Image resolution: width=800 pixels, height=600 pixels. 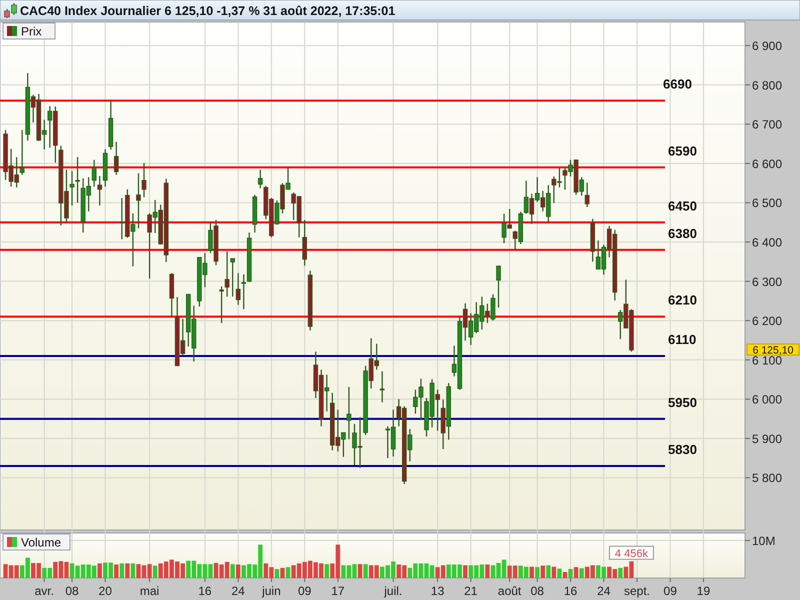 I want to click on ref-line-label: 6210, so click(x=682, y=300).